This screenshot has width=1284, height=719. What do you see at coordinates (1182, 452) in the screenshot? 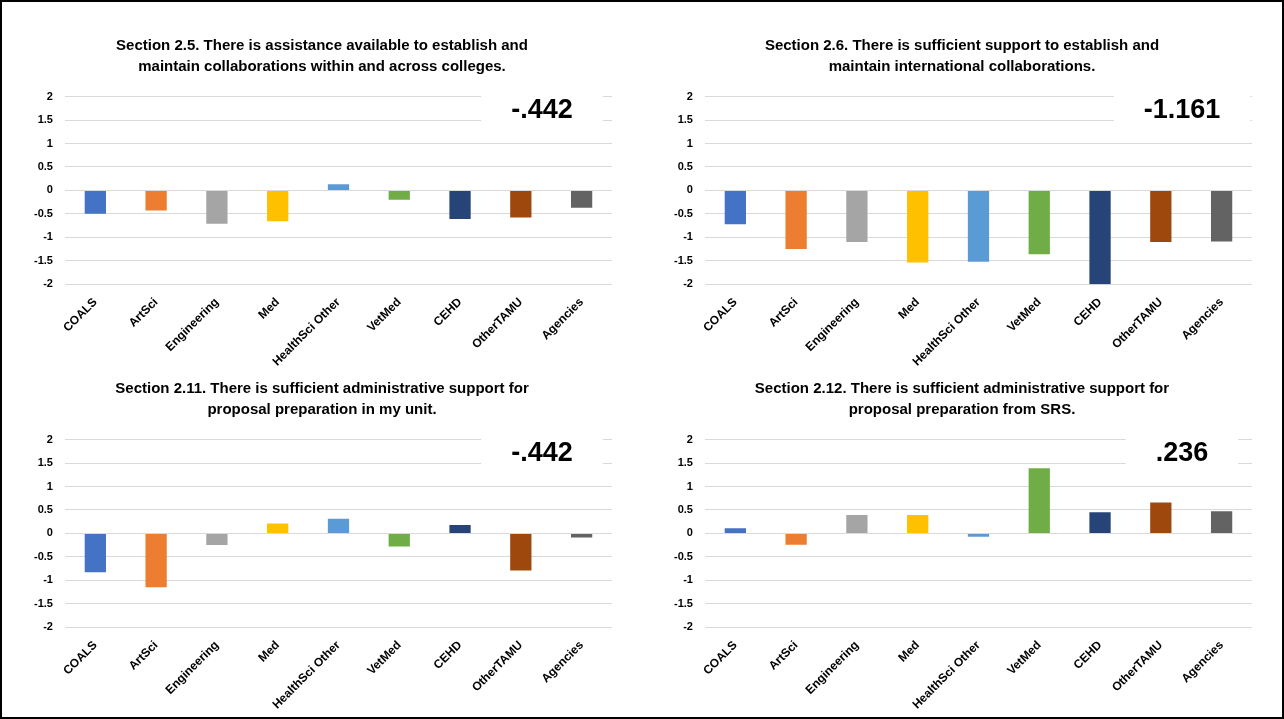
I see `annotation: .236` at bounding box center [1182, 452].